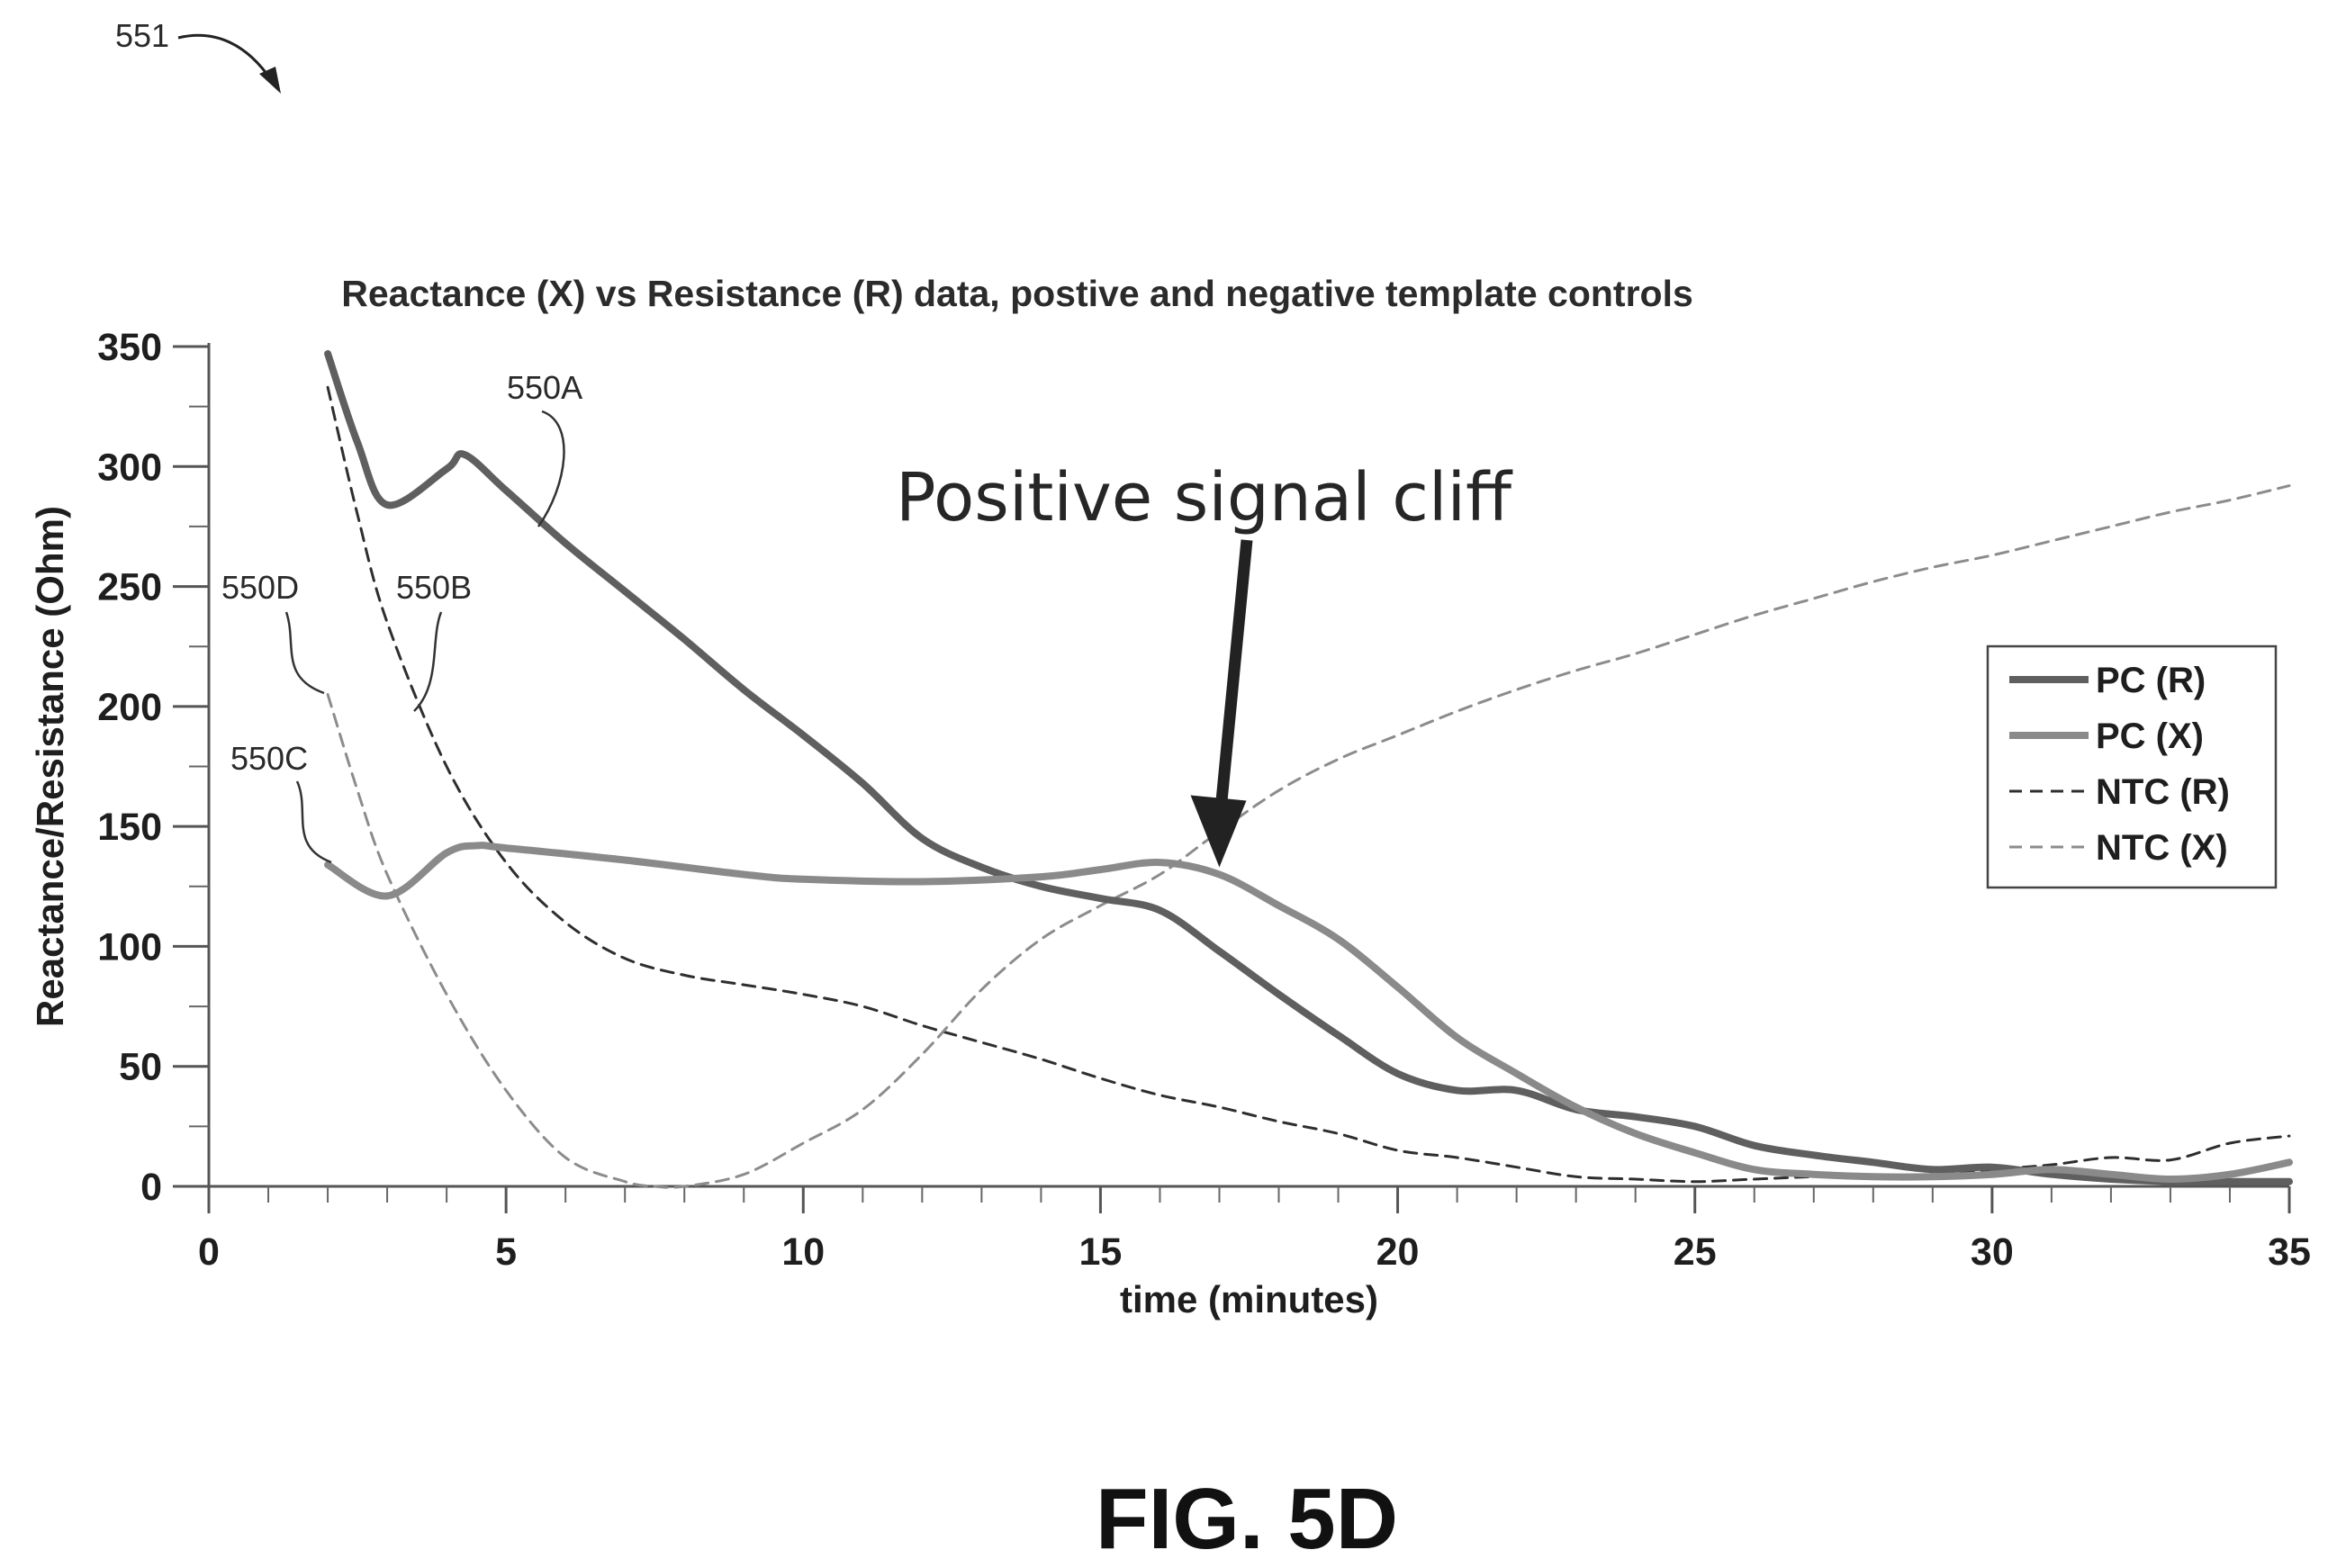 This screenshot has width=2328, height=1568. I want to click on y-tick-label: 150, so click(130, 828).